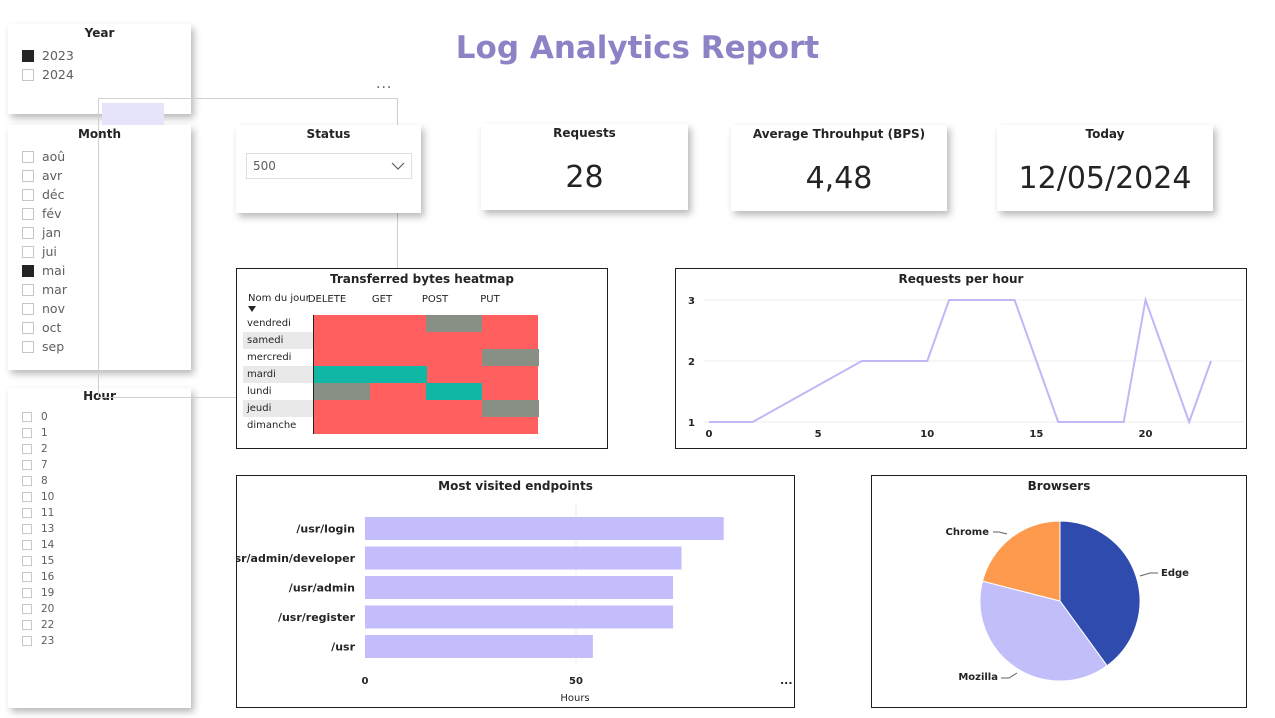 Image resolution: width=1275 pixels, height=718 pixels. Describe the element at coordinates (1146, 434) in the screenshot. I see `x-tick-label: 20` at that location.